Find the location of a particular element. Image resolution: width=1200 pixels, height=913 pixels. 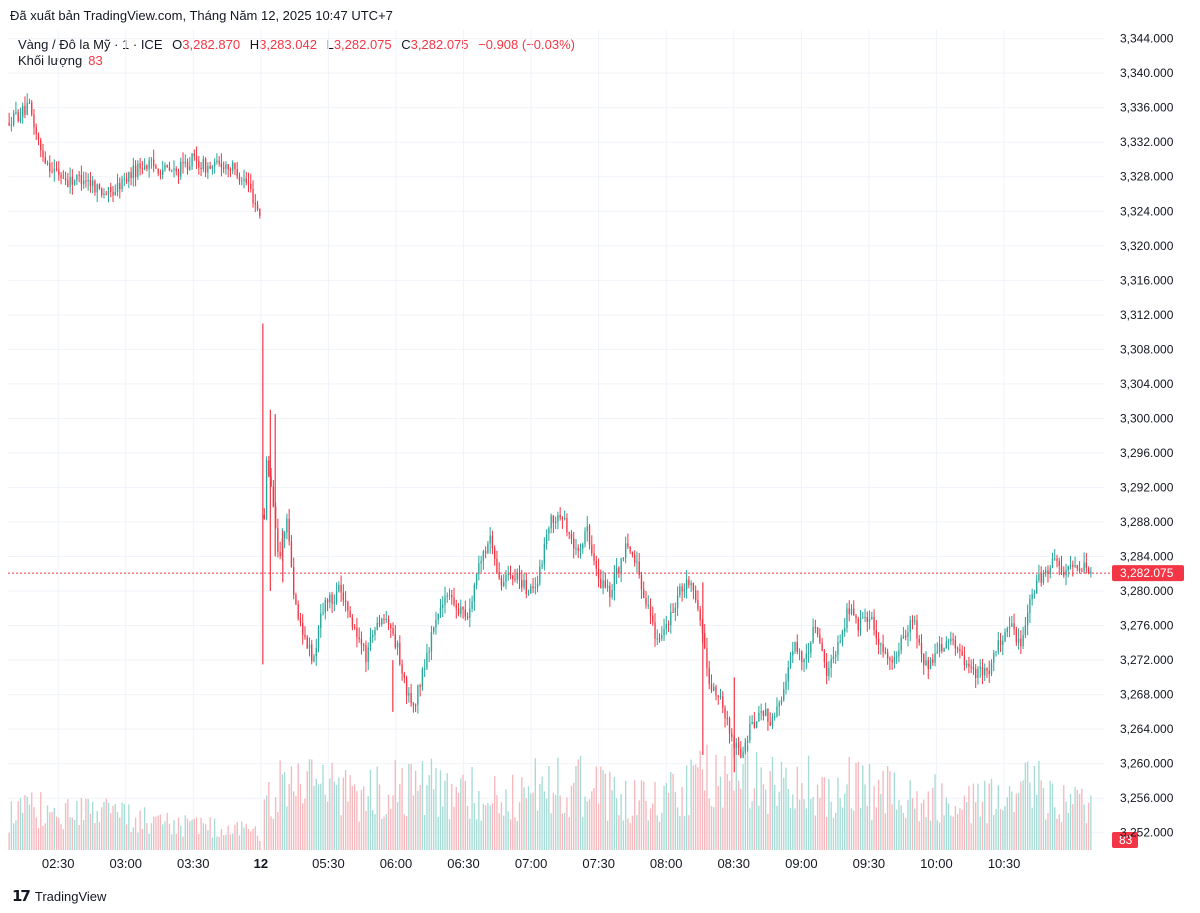

y-tick-label: 3,332.000 is located at coordinates (1147, 142).